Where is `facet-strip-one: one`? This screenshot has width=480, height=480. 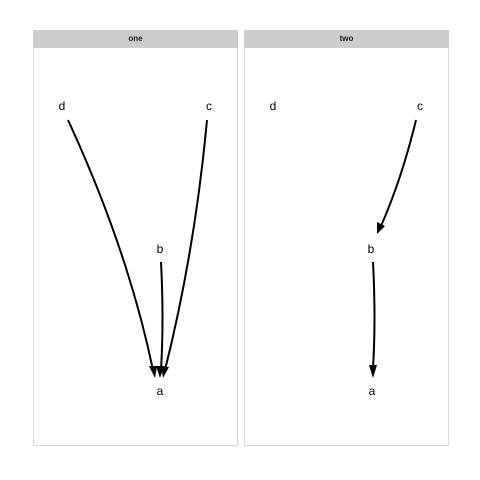 facet-strip-one: one is located at coordinates (135, 39).